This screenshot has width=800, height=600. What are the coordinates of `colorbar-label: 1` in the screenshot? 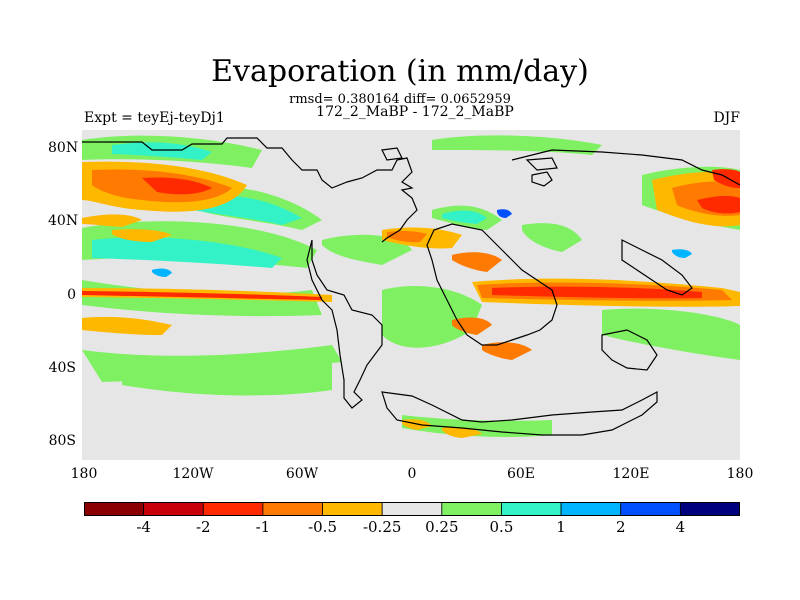 It's located at (561, 527).